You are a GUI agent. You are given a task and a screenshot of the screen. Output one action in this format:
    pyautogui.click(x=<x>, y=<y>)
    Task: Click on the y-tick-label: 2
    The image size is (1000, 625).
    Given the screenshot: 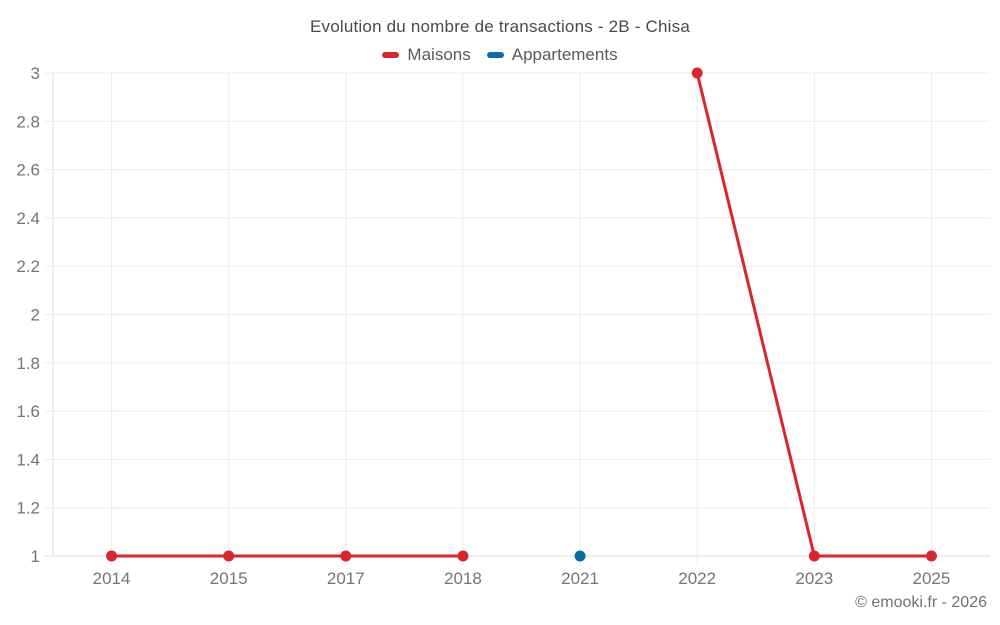 What is the action you would take?
    pyautogui.click(x=35, y=315)
    